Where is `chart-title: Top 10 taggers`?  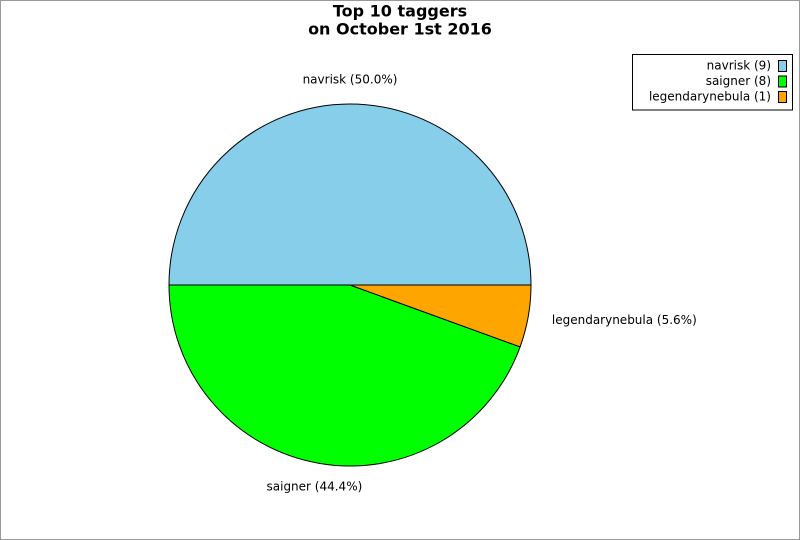 chart-title: Top 10 taggers is located at coordinates (400, 11).